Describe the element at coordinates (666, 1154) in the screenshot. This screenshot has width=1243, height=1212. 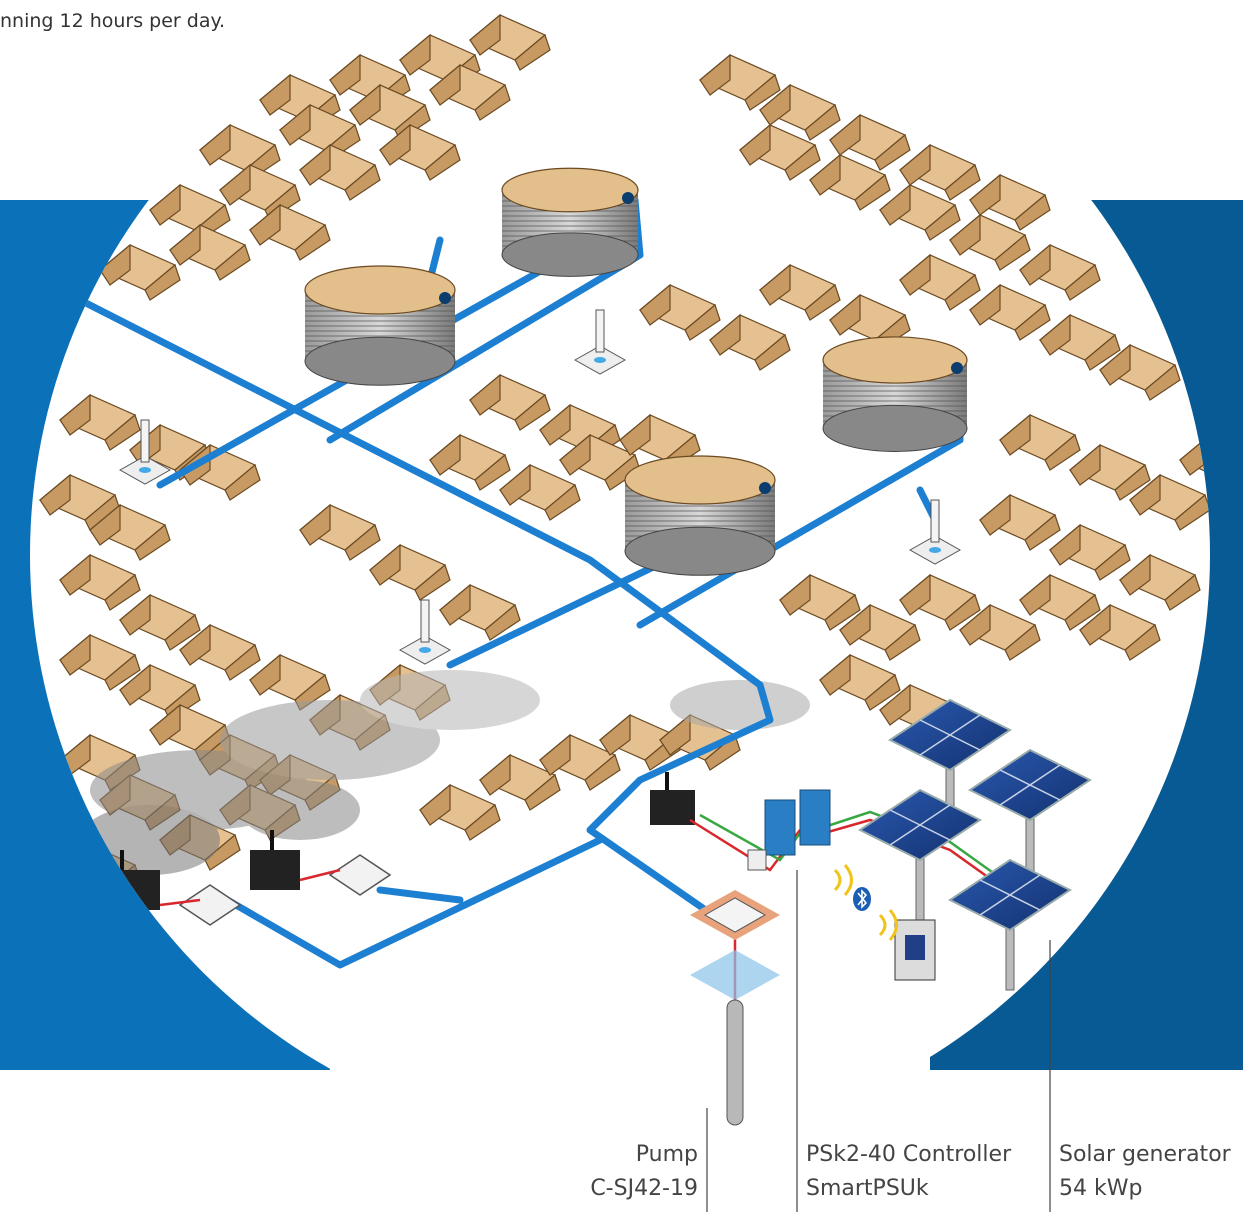
I see `pump-label-line1: Pump` at that location.